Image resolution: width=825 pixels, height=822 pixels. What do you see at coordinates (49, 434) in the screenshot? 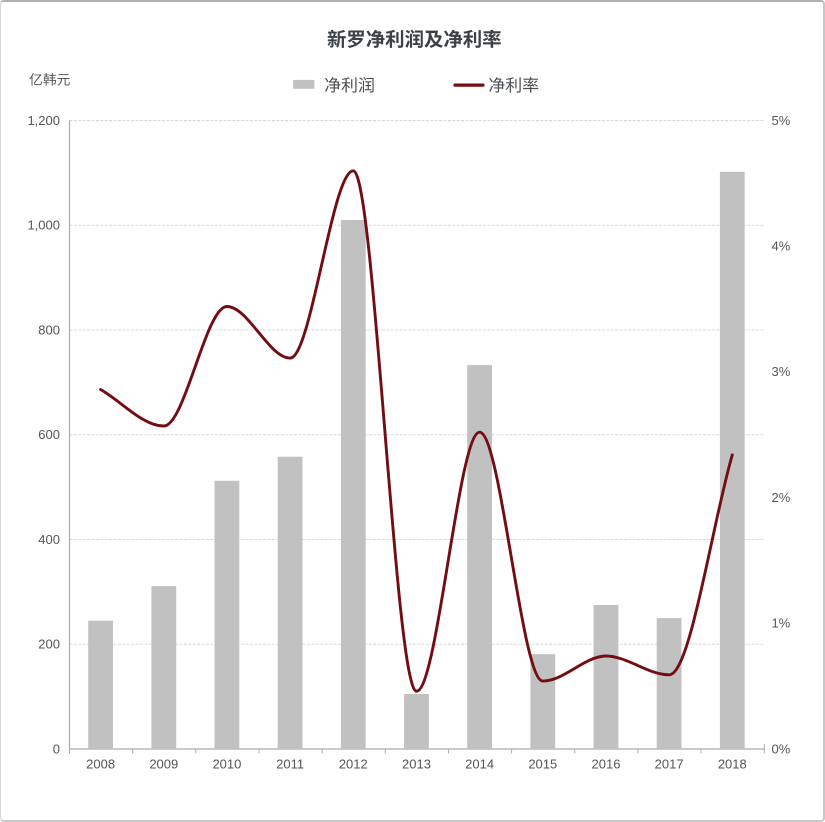
I see `svg-text: 600` at bounding box center [49, 434].